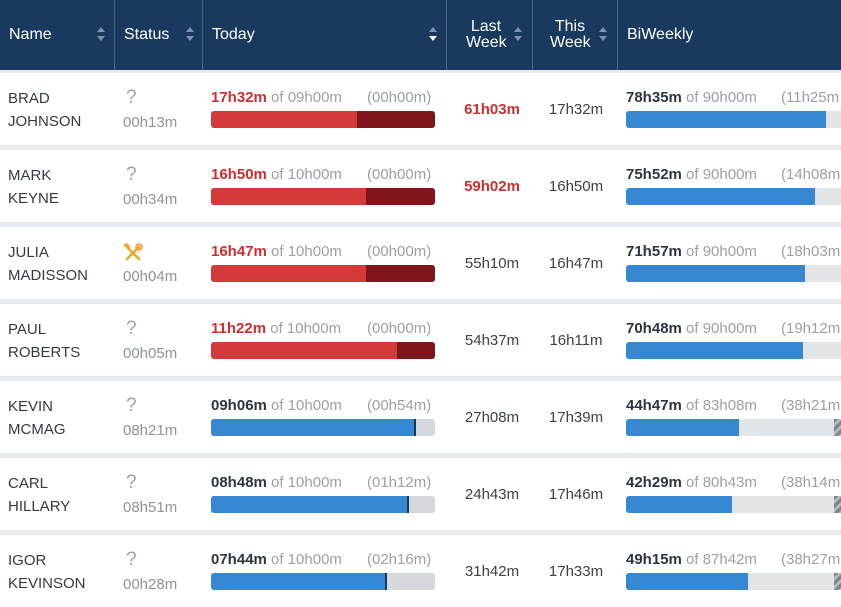 Image resolution: width=841 pixels, height=607 pixels. Describe the element at coordinates (486, 35) in the screenshot. I see `column-header-last-week: Last Week` at that location.